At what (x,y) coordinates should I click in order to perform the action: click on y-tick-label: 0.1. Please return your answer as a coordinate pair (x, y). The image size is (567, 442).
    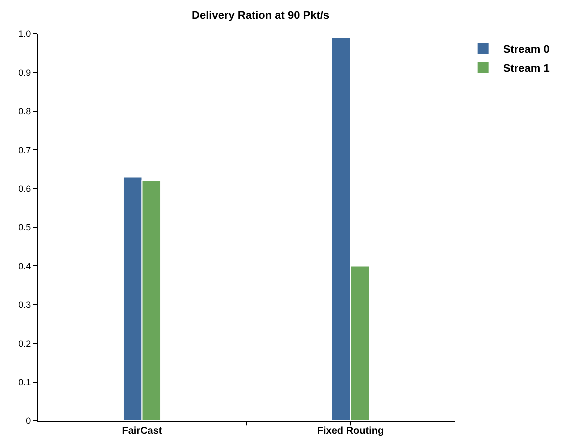
    Looking at the image, I should click on (25, 382).